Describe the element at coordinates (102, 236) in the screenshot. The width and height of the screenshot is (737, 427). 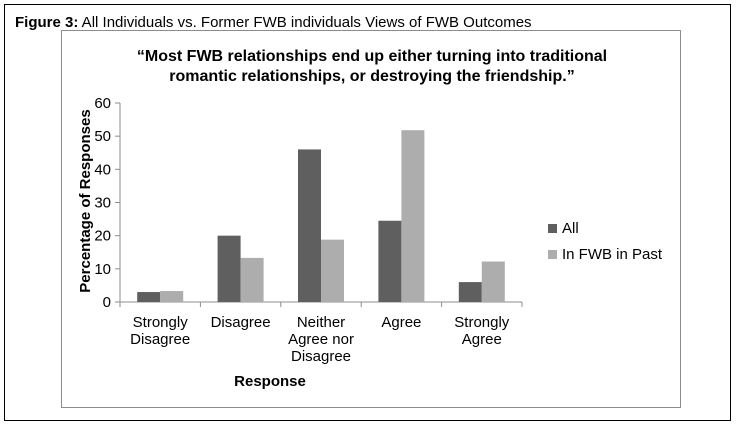
I see `y-tick-label: 20` at that location.